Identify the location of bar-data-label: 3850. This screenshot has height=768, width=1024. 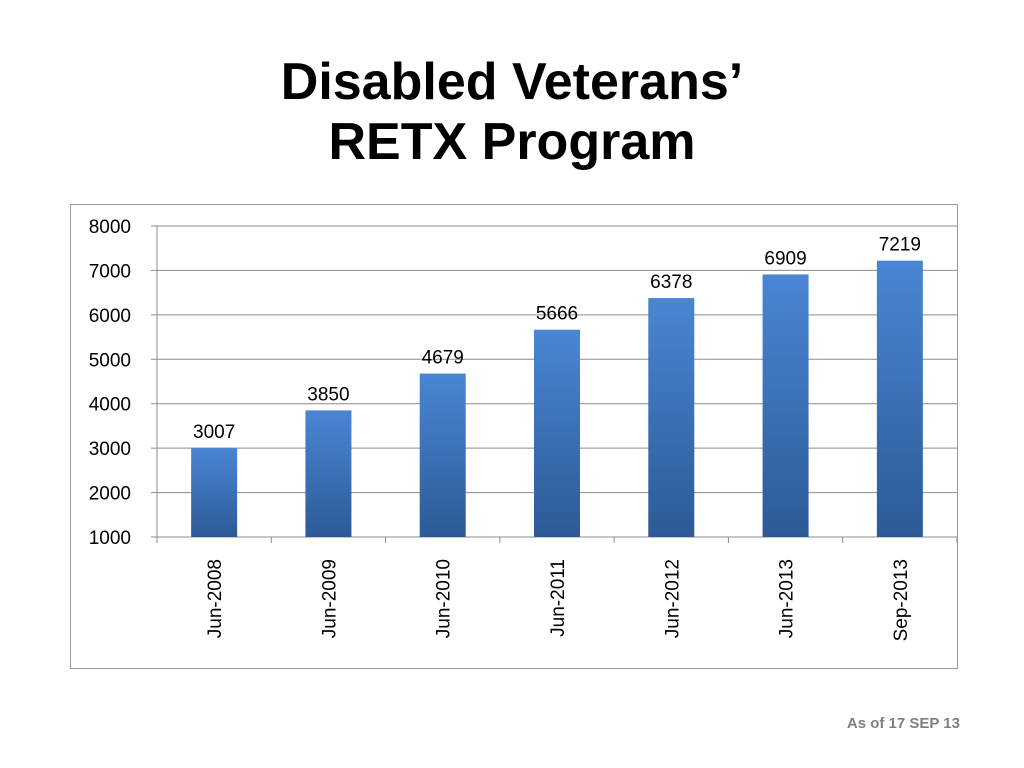
(328, 394).